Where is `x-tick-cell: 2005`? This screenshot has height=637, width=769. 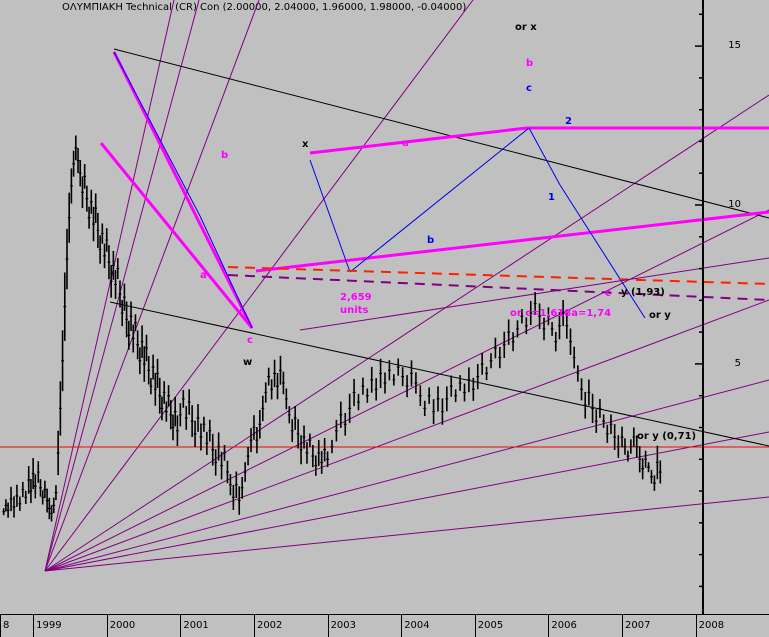 x-tick-cell: 2005 is located at coordinates (512, 626).